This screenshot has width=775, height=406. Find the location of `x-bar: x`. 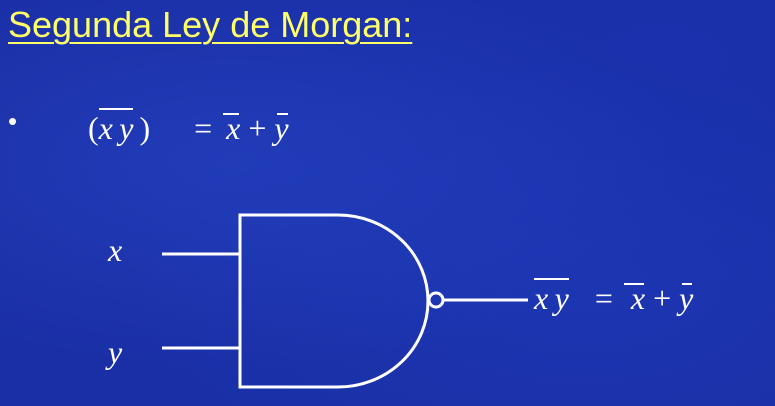

x-bar: x is located at coordinates (230, 128).